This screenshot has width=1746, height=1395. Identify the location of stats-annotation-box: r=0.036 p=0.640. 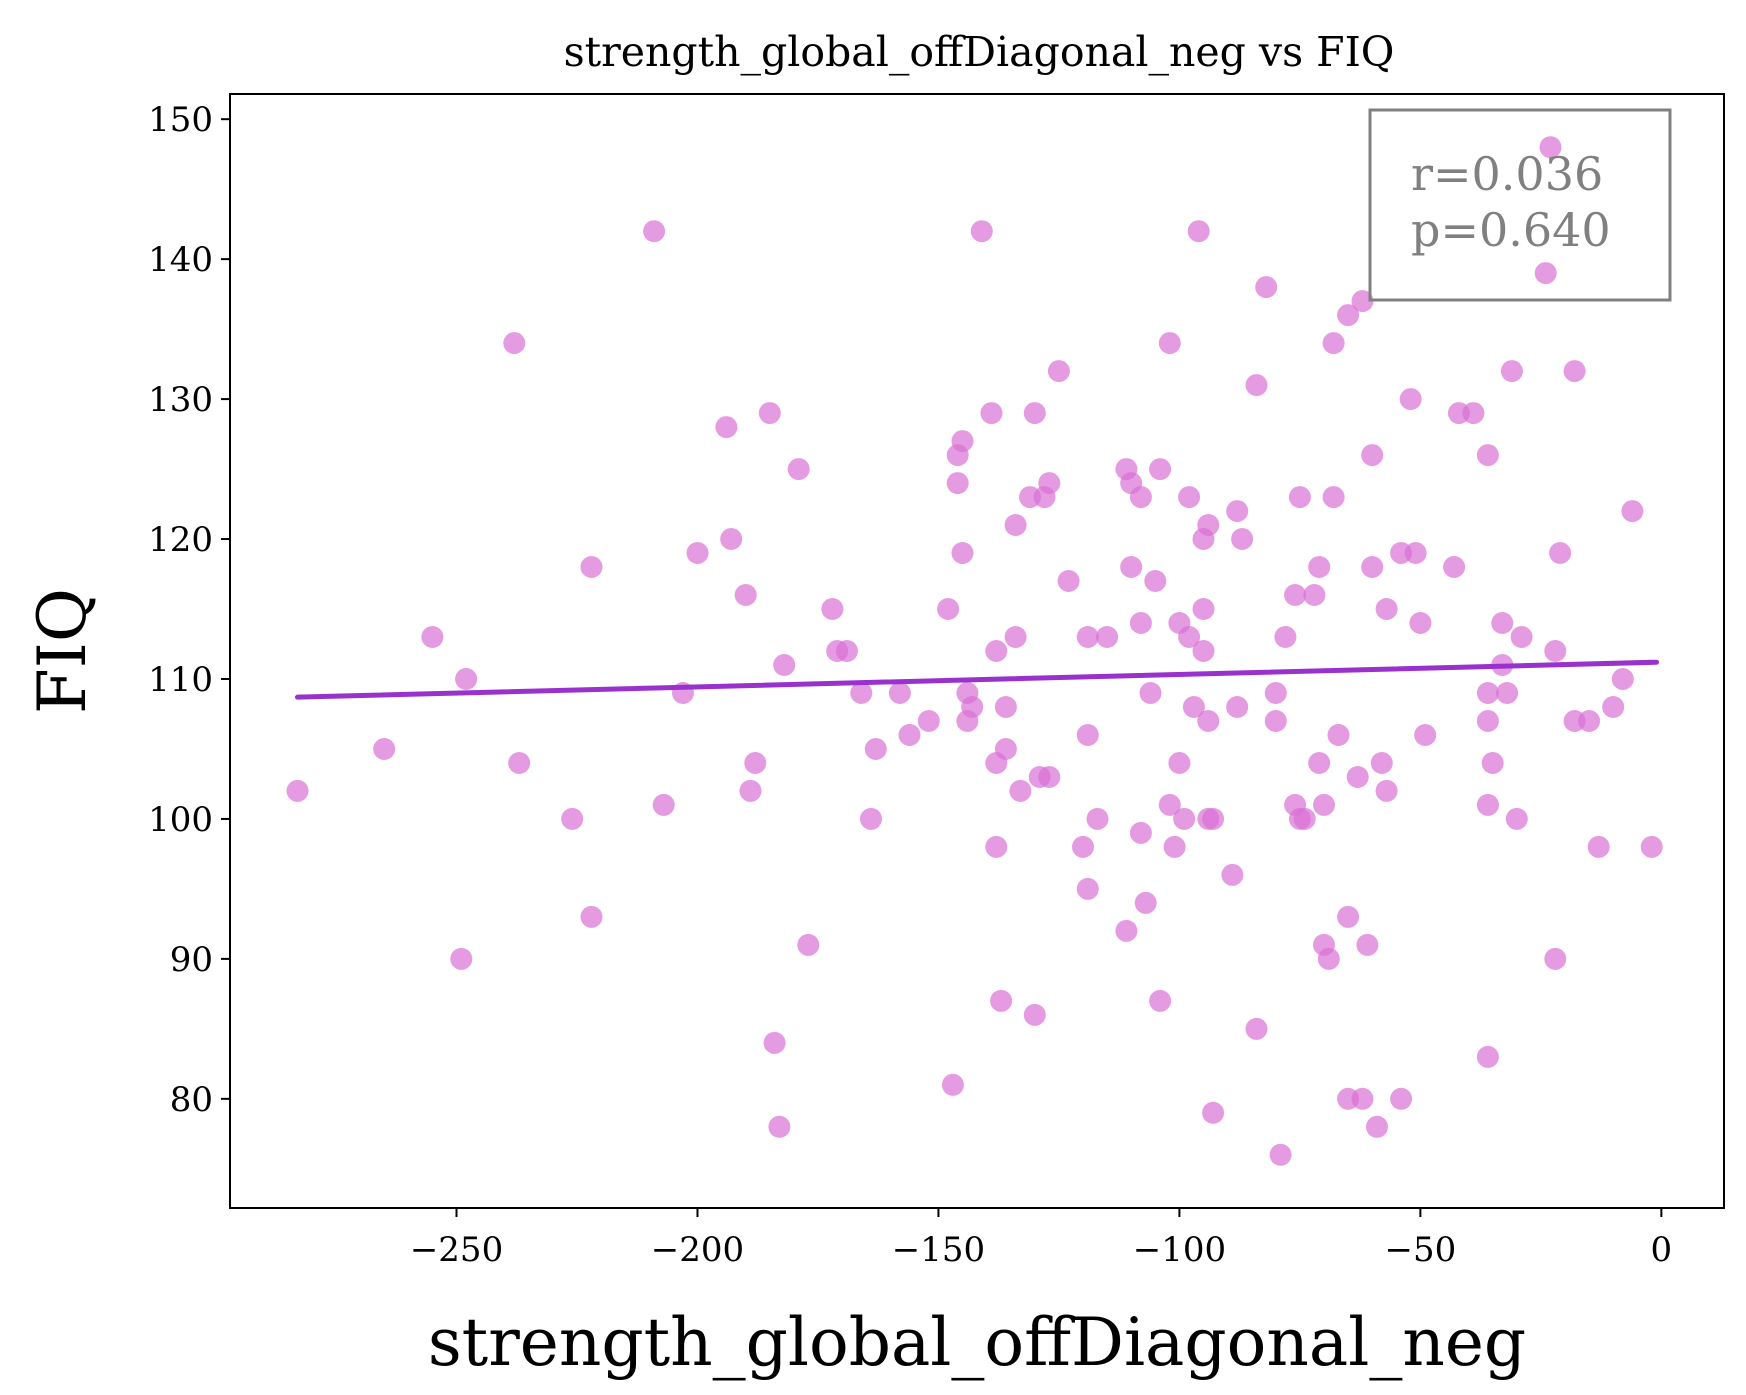
(1520, 205).